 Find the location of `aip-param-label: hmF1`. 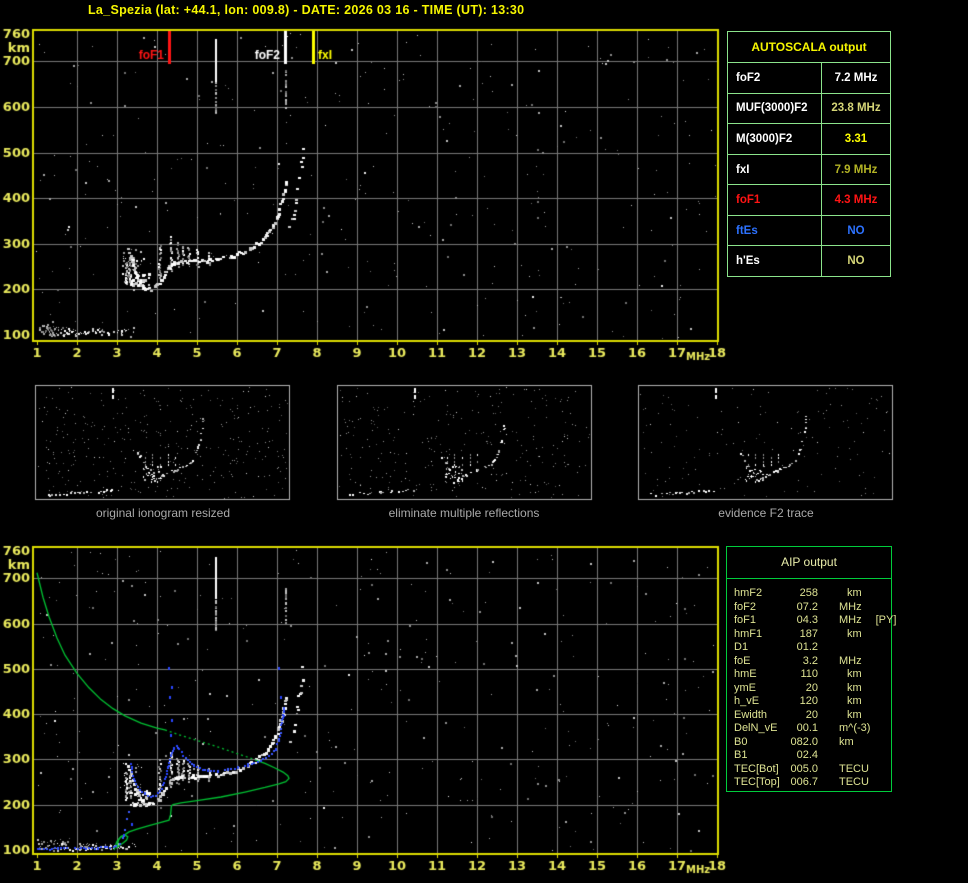

aip-param-label: hmF1 is located at coordinates (748, 633).